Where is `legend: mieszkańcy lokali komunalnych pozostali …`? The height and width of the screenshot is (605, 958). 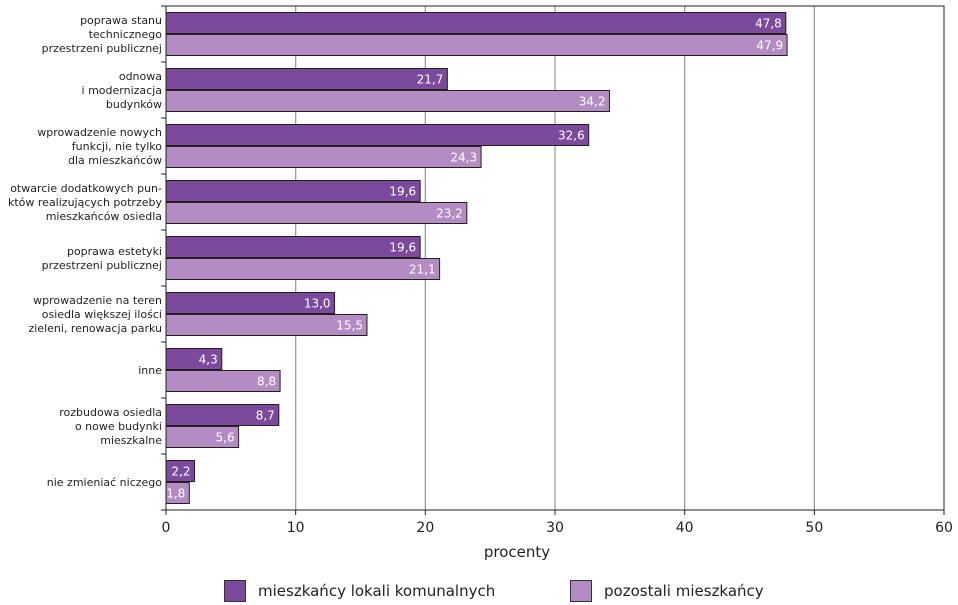 legend: mieszkańcy lokali komunalnych pozostali … is located at coordinates (479, 592).